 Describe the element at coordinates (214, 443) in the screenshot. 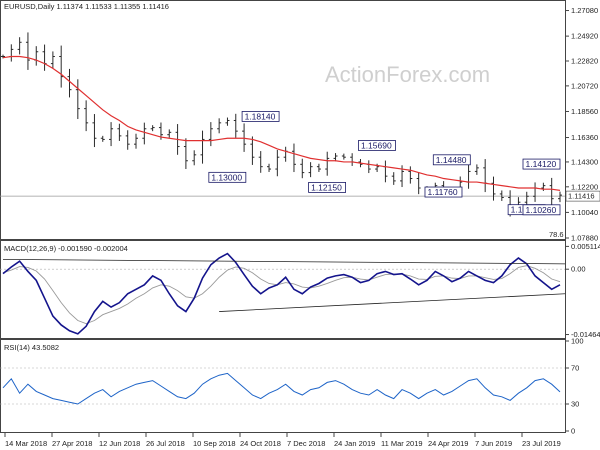

I see `x-tick-label: 10 Sep 2018` at that location.